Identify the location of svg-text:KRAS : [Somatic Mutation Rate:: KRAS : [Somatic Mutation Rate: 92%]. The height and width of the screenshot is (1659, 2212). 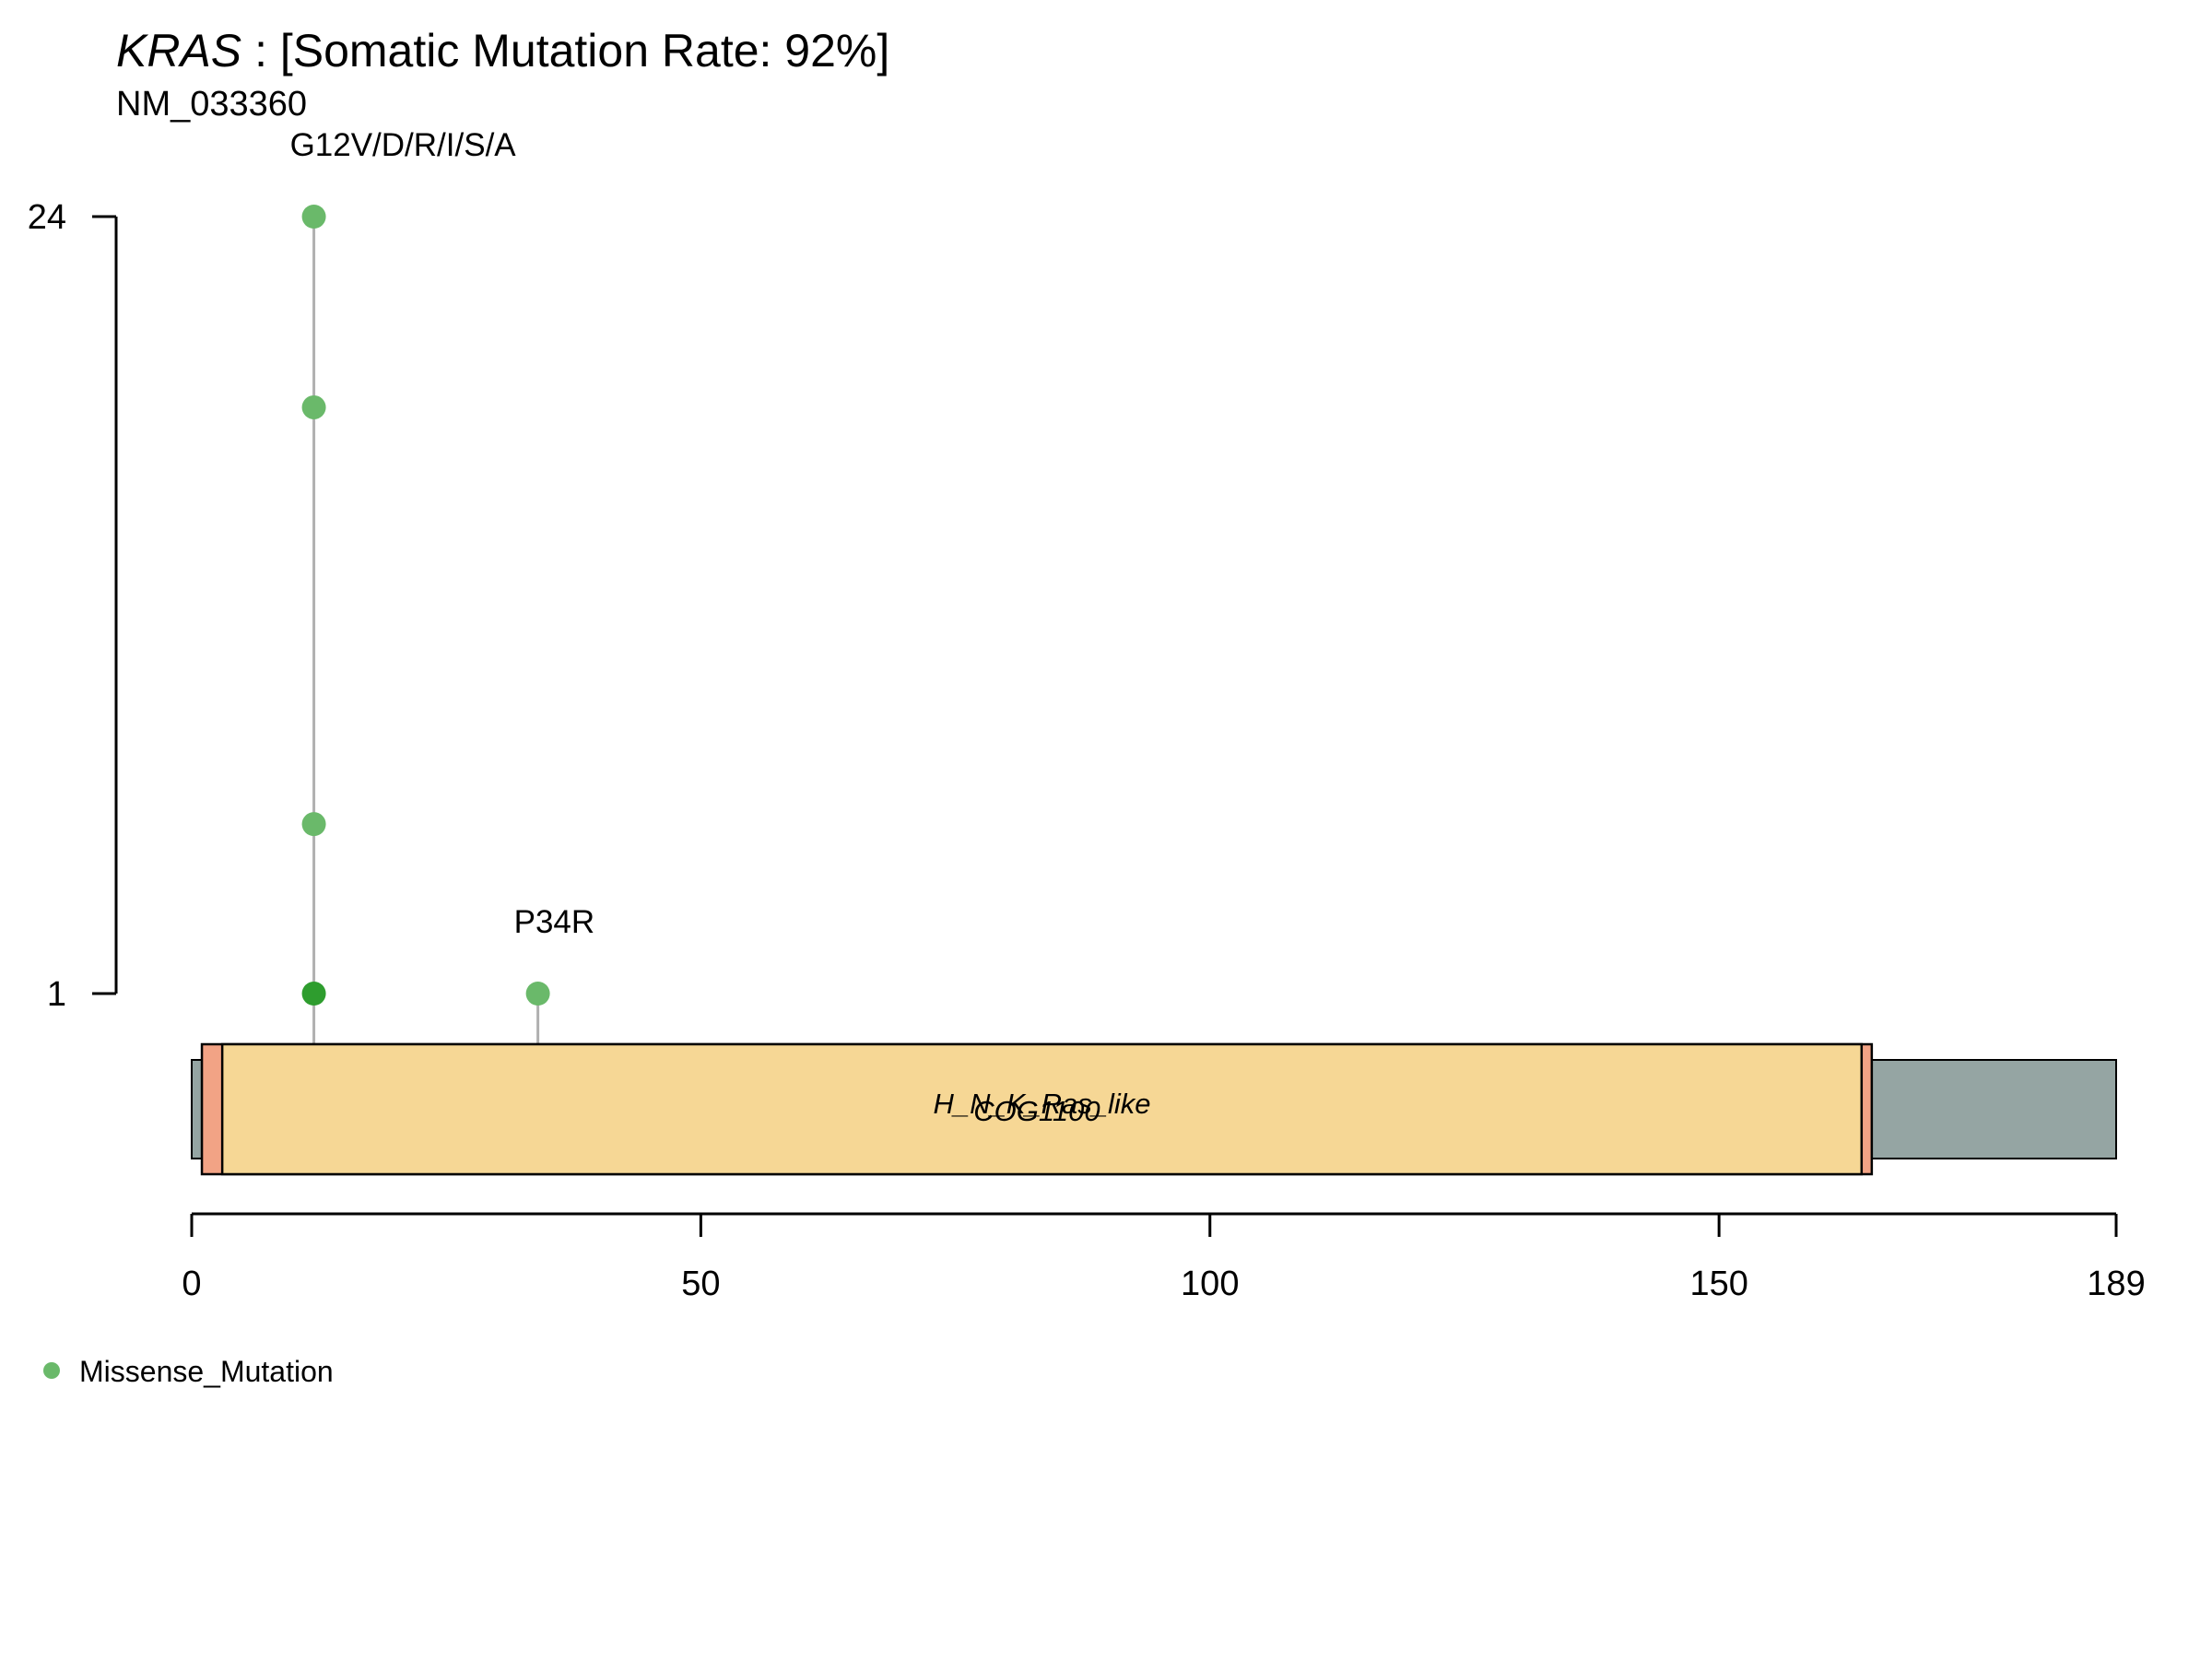
(502, 50).